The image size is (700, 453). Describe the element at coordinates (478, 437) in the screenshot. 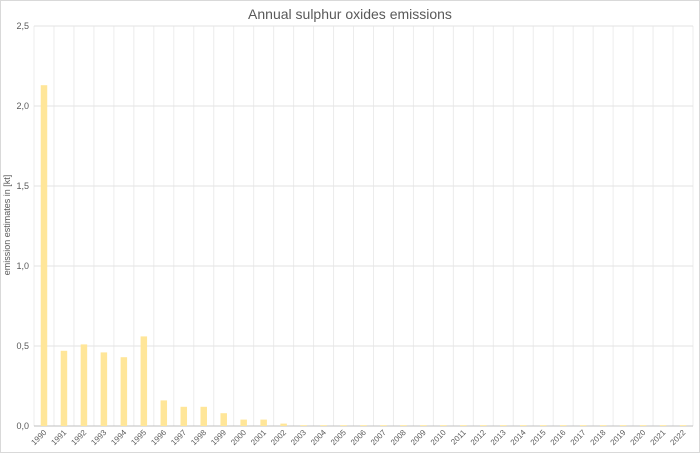

I see `x-tick-label: 2012` at that location.